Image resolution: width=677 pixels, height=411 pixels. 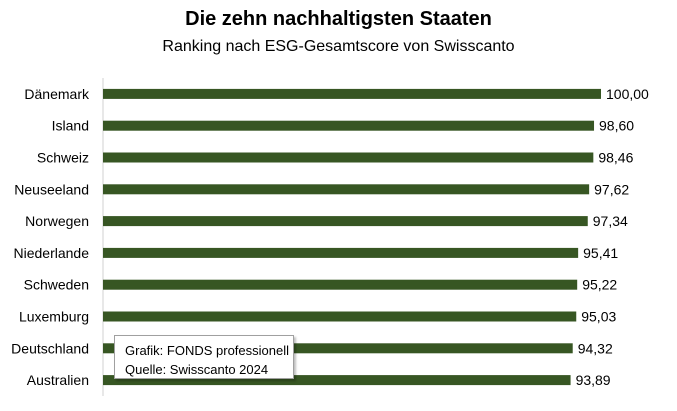 What do you see at coordinates (51, 189) in the screenshot?
I see `category-label: Neuseeland` at bounding box center [51, 189].